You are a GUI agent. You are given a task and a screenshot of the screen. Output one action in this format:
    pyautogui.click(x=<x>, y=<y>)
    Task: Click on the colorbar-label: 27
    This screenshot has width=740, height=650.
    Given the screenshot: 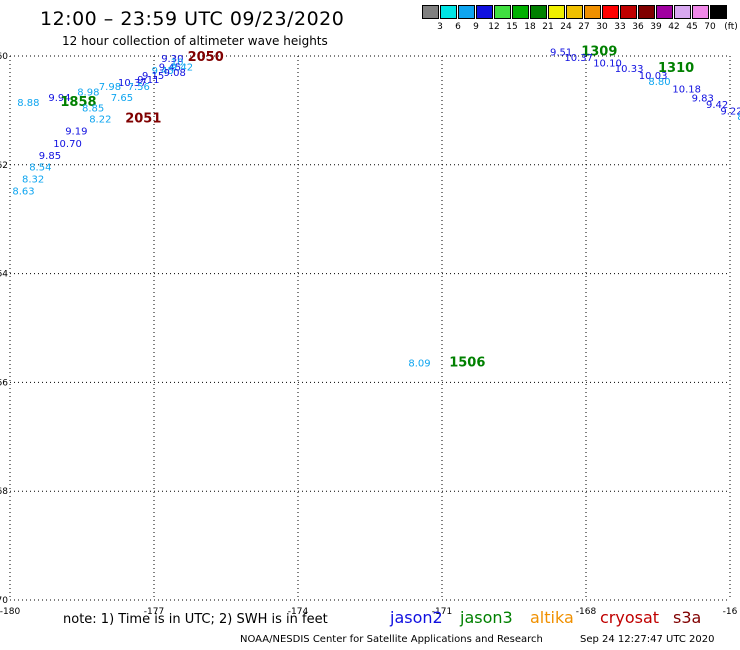 What is the action you would take?
    pyautogui.click(x=584, y=27)
    